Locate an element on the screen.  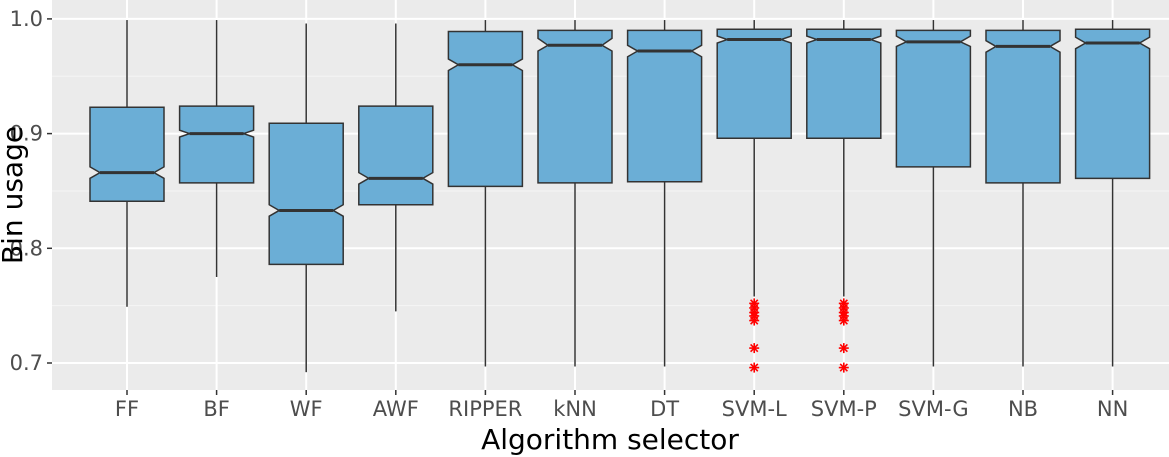
y-tick-label: 1.0 is located at coordinates (26, 19).